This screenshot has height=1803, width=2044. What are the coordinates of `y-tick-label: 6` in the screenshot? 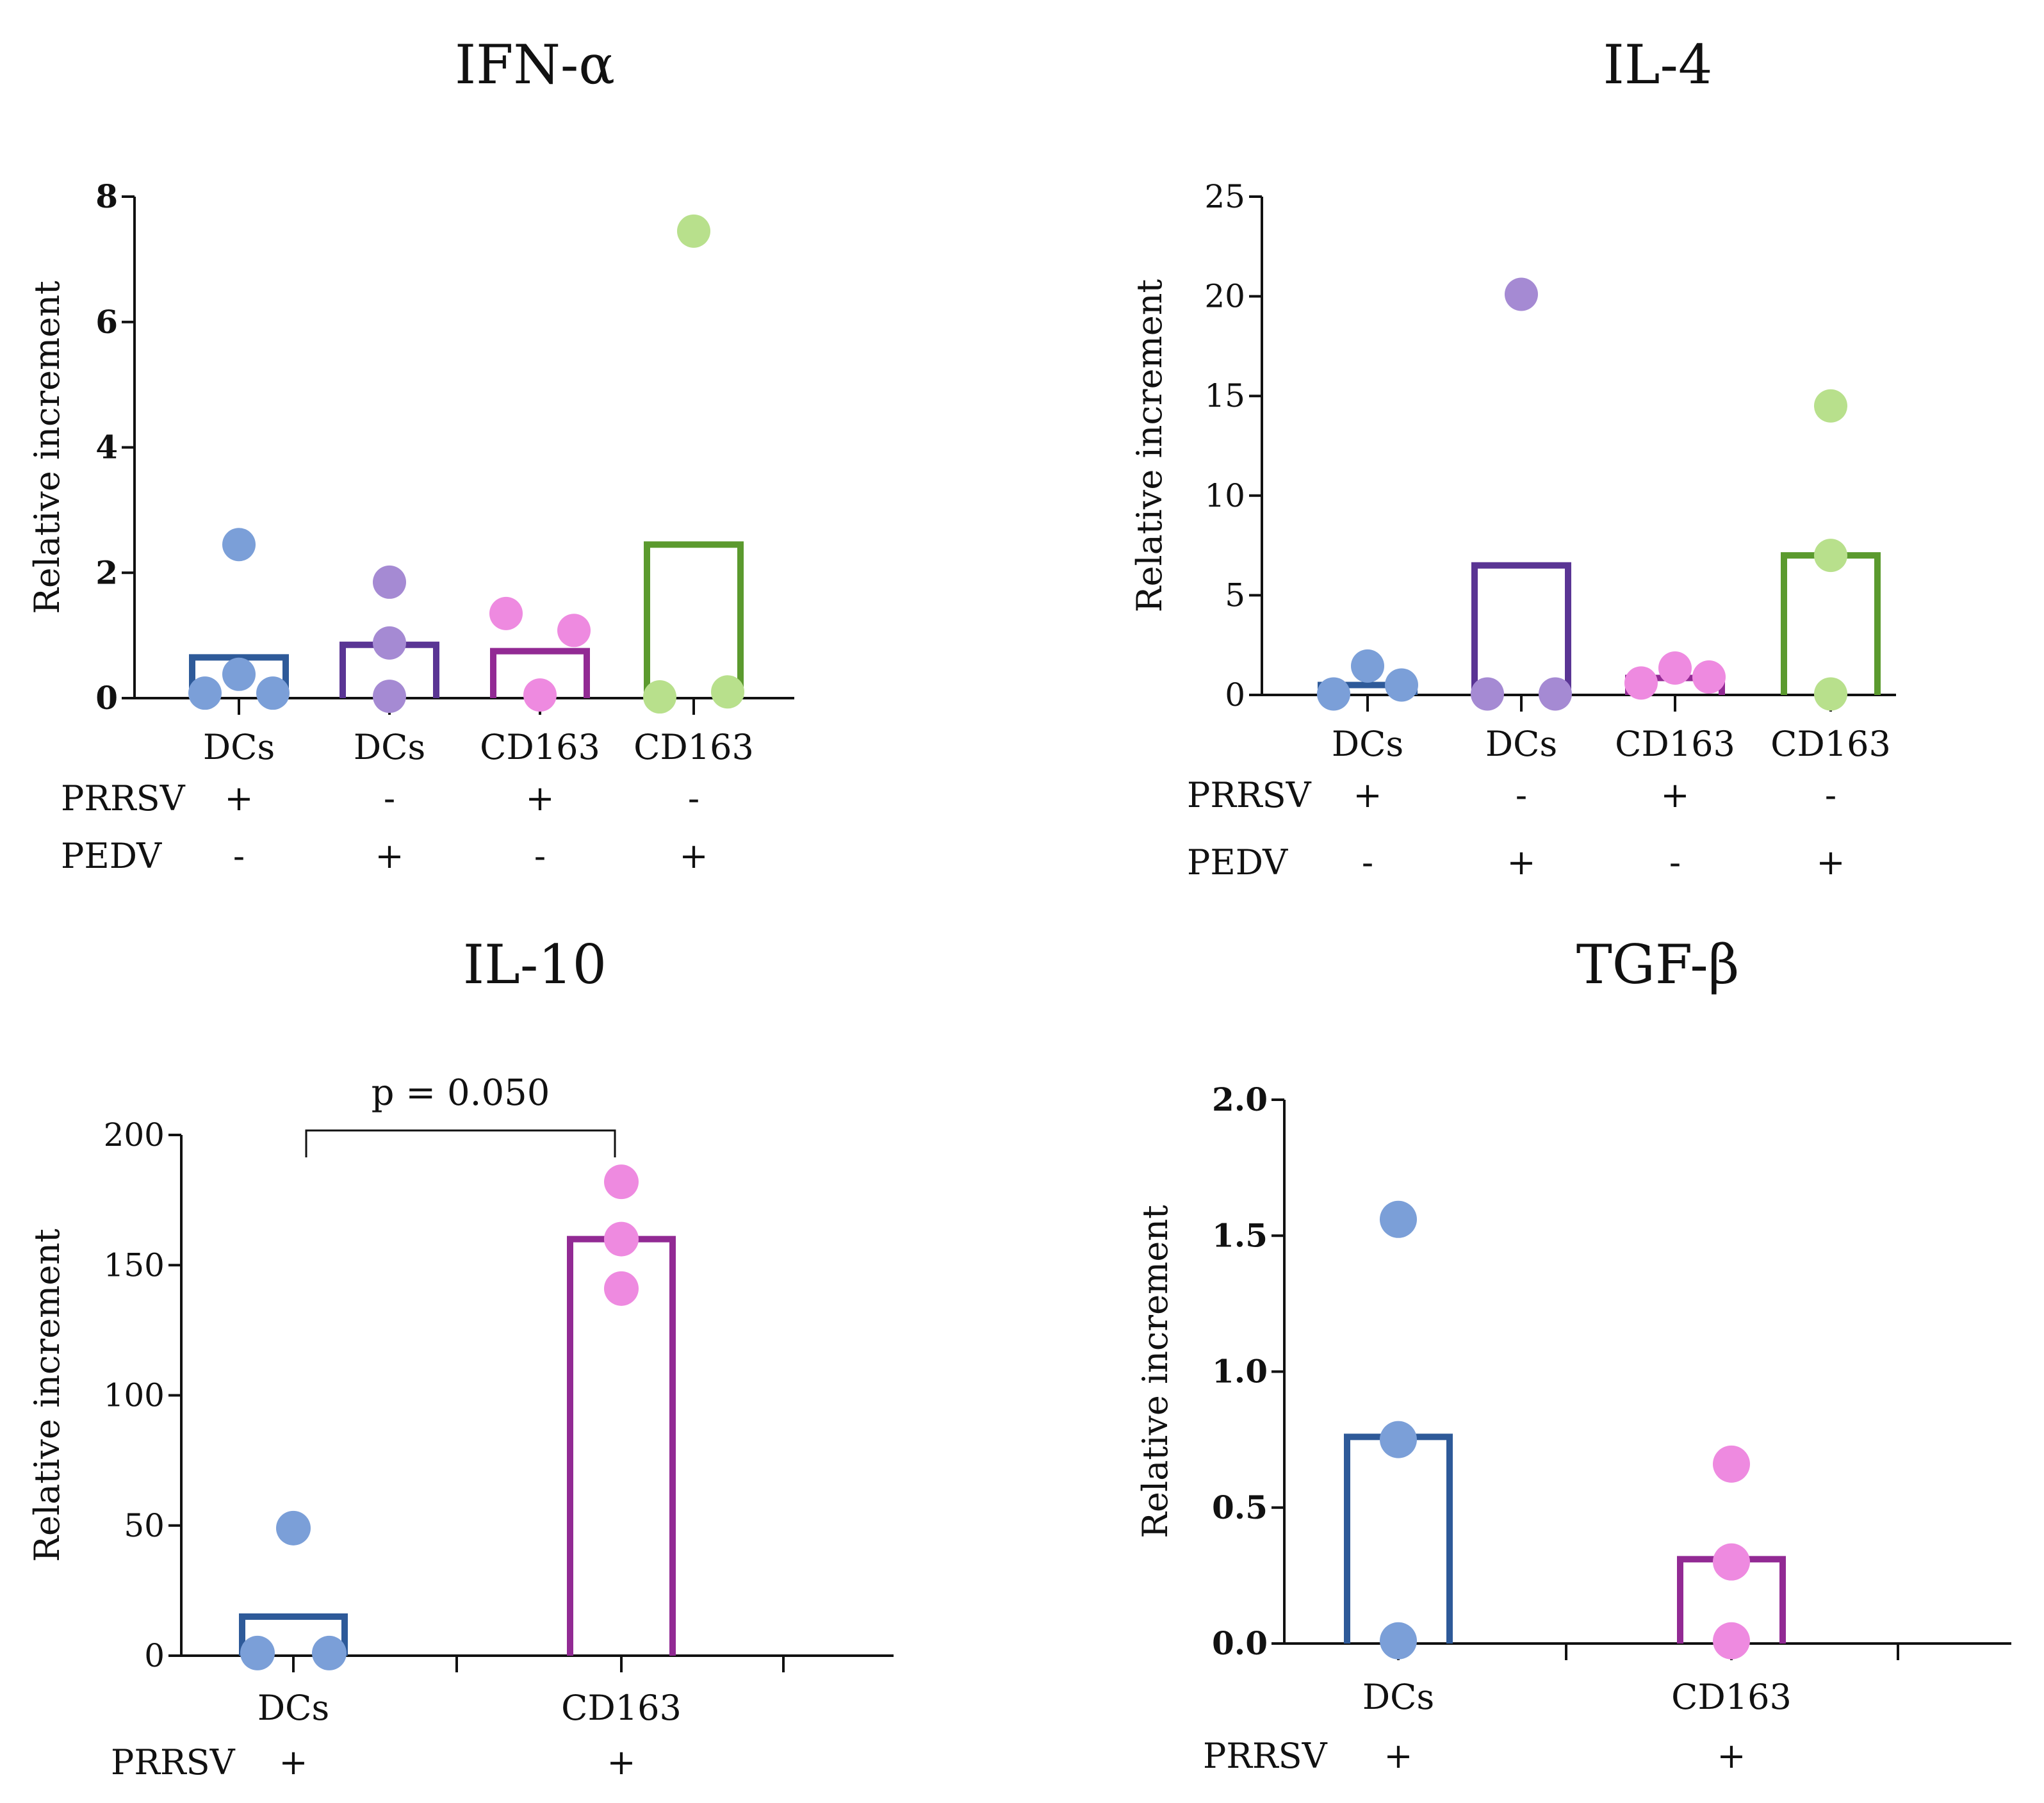 It's located at (106, 322).